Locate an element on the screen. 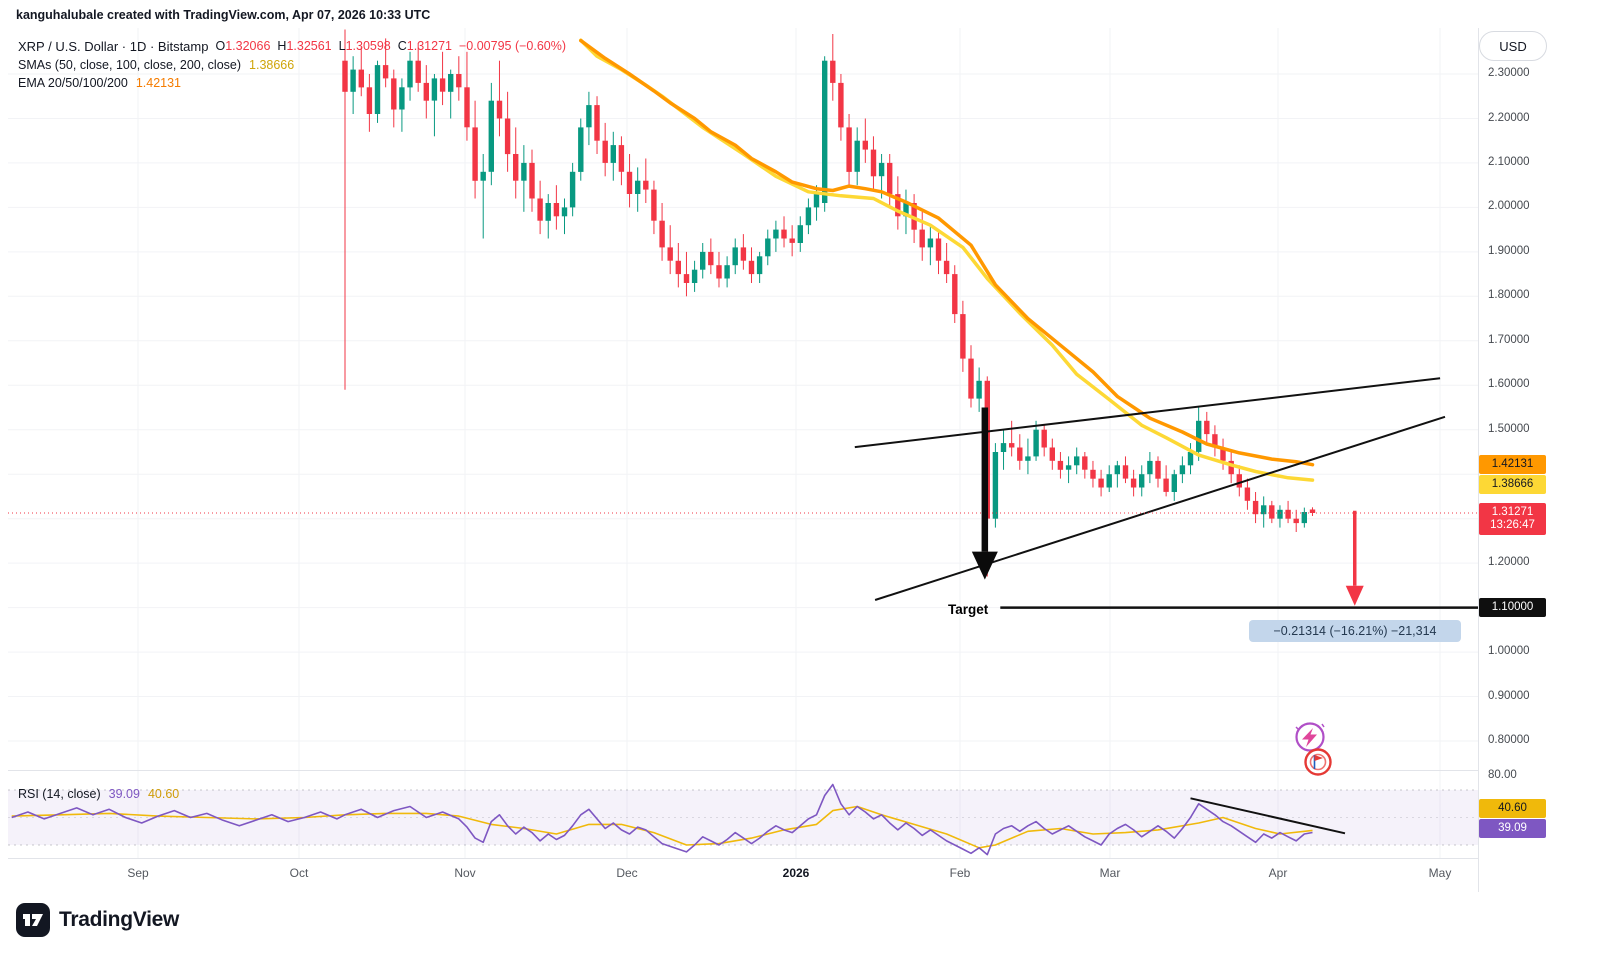 The height and width of the screenshot is (973, 1600). lightning-sticker-icon is located at coordinates (1310, 737).